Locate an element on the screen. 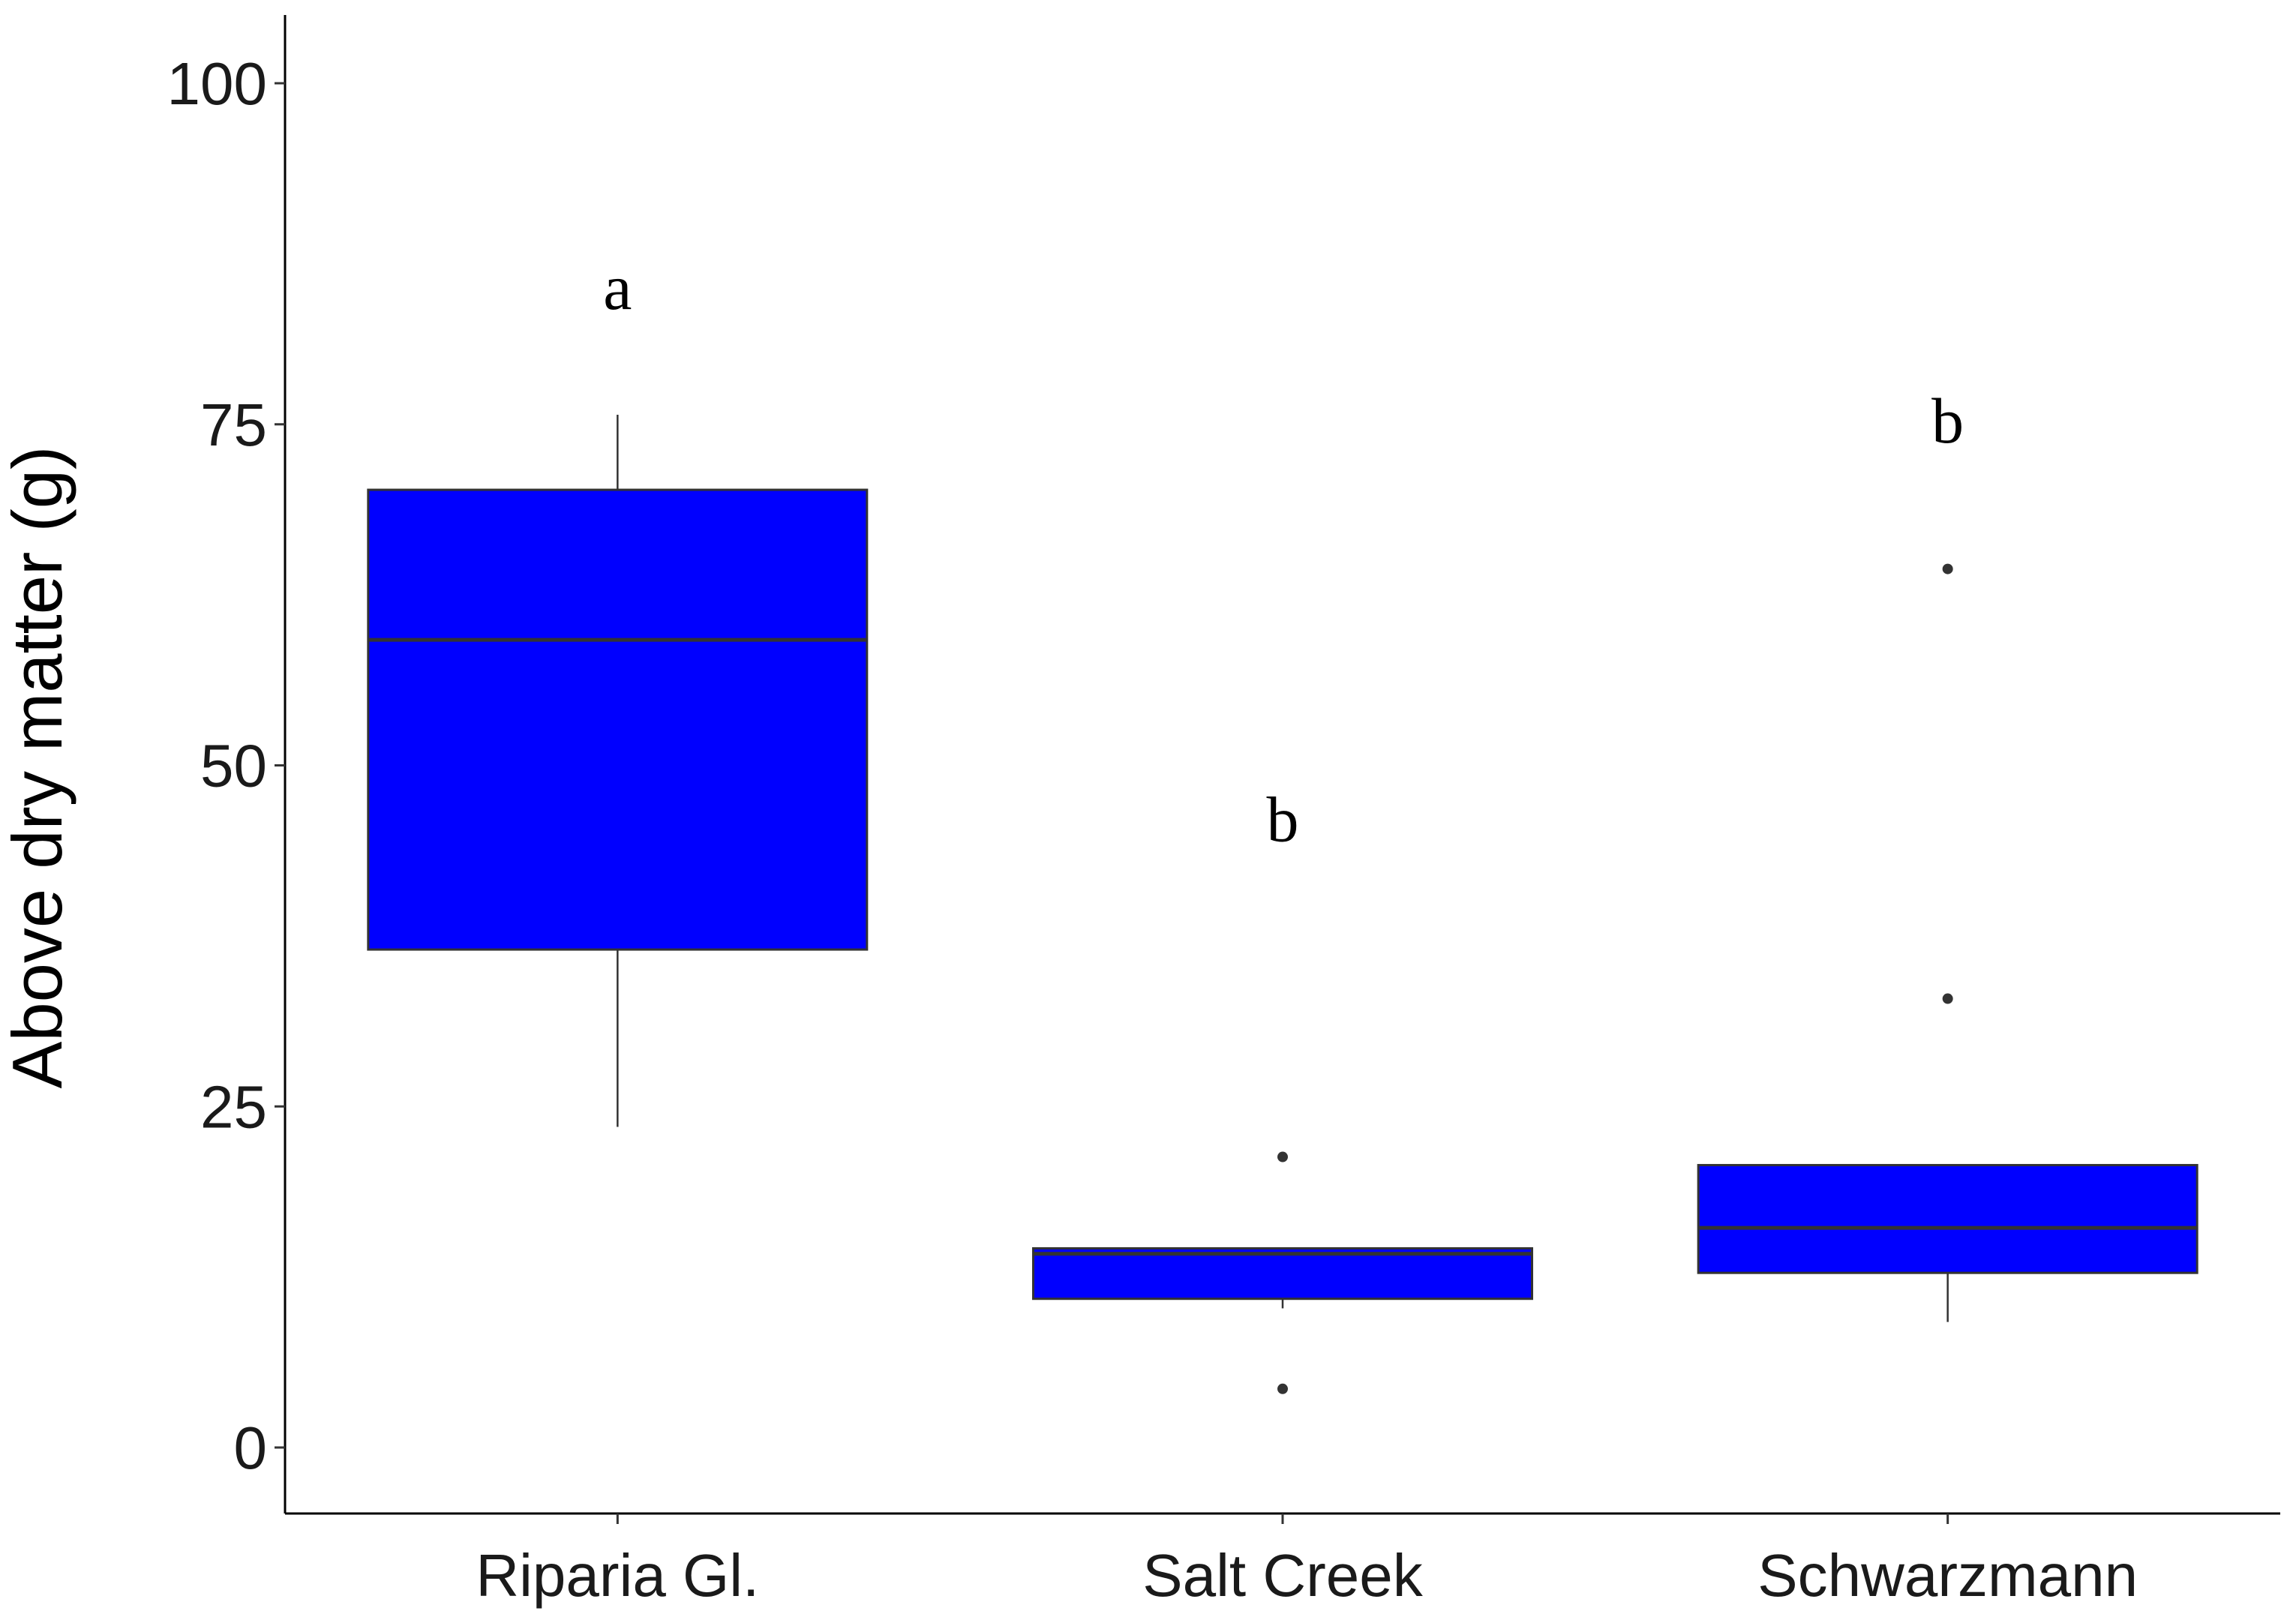 The height and width of the screenshot is (1623, 2296). y-tick-label: 100 is located at coordinates (217, 83).